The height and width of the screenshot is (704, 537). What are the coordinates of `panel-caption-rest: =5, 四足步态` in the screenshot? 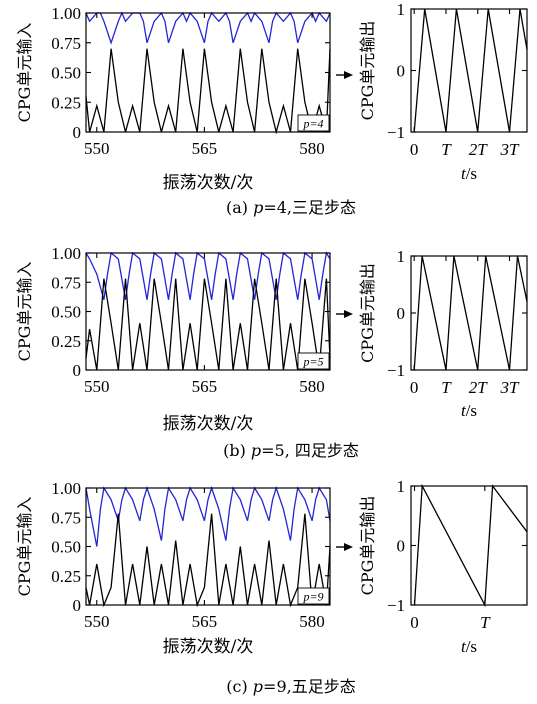 It's located at (310, 450).